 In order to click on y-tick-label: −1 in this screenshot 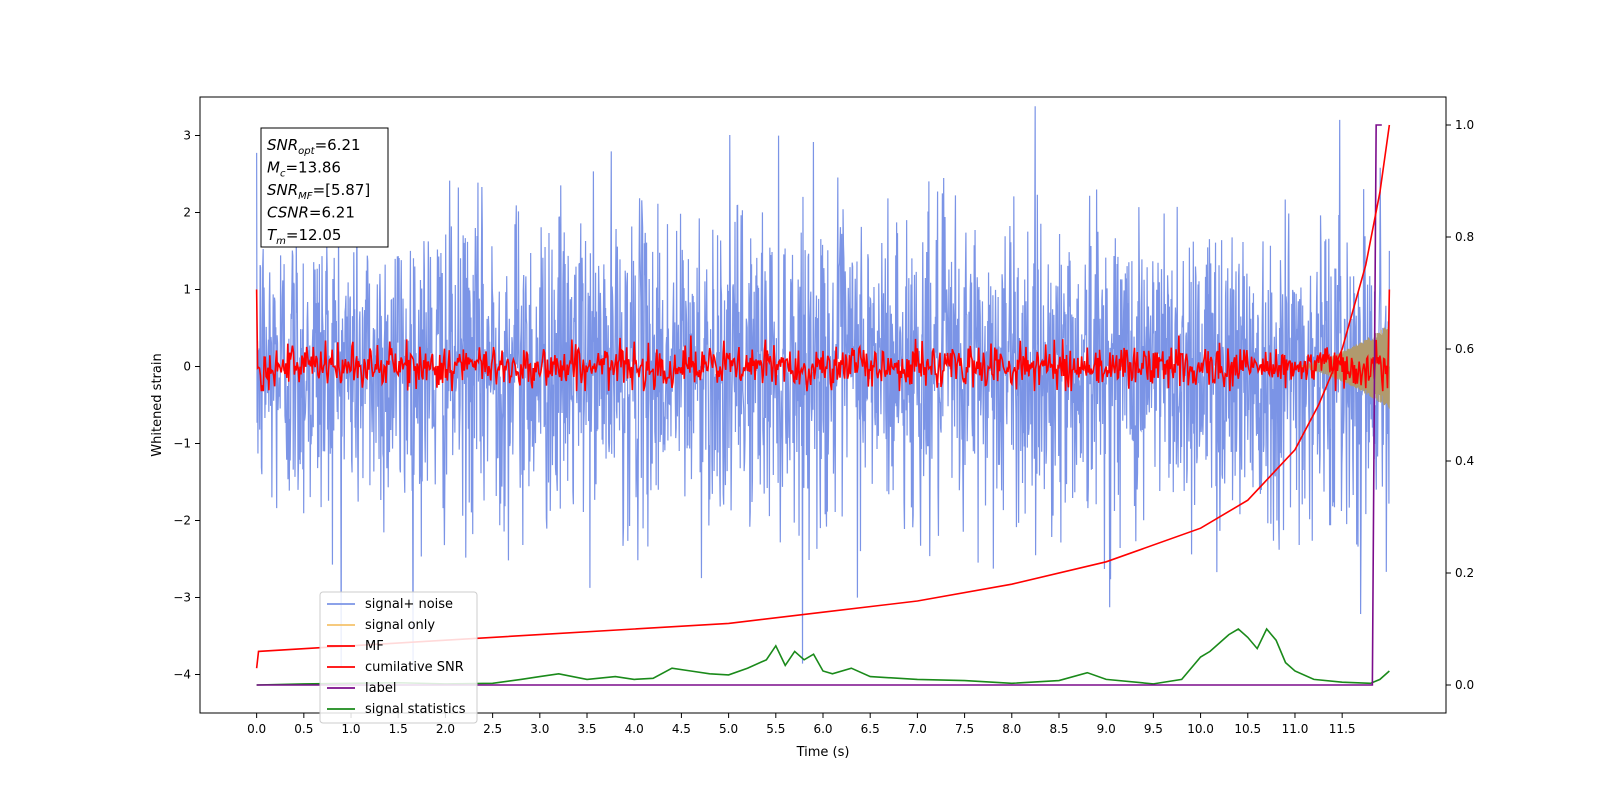, I will do `click(182, 444)`.